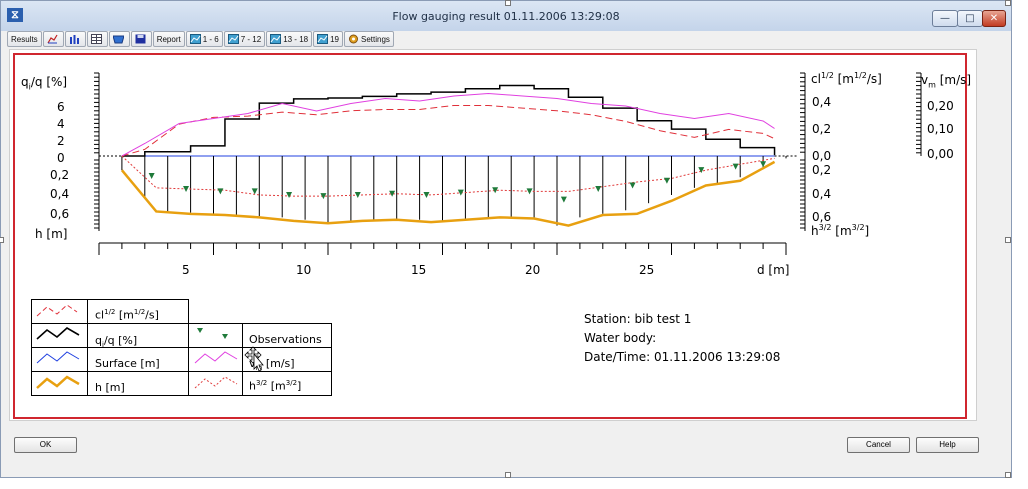 The height and width of the screenshot is (489, 1028). Describe the element at coordinates (127, 363) in the screenshot. I see `legend-surface-label: Surface [m]` at that location.